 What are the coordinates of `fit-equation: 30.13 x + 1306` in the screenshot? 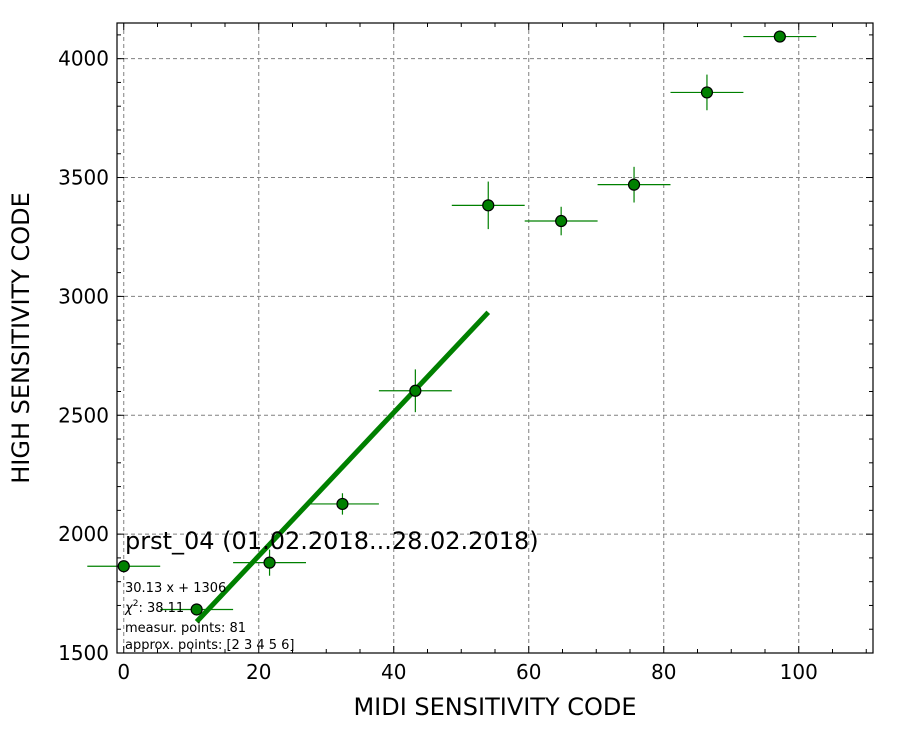 It's located at (175, 588).